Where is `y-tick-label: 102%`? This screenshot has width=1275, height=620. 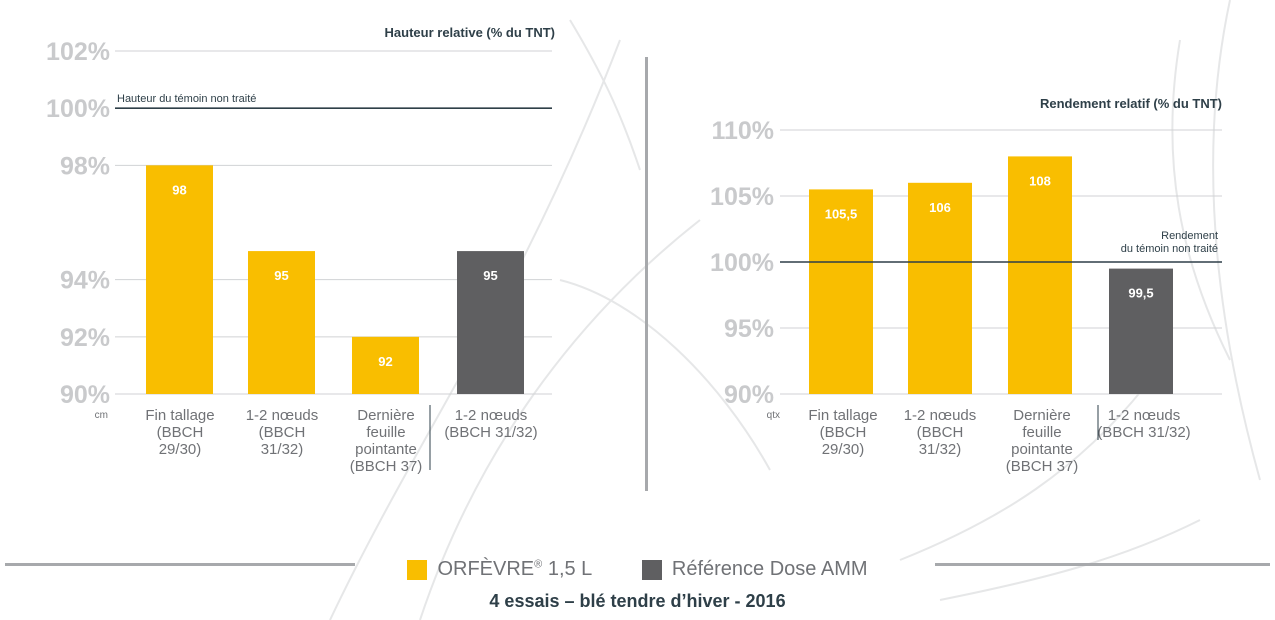 y-tick-label: 102% is located at coordinates (78, 52).